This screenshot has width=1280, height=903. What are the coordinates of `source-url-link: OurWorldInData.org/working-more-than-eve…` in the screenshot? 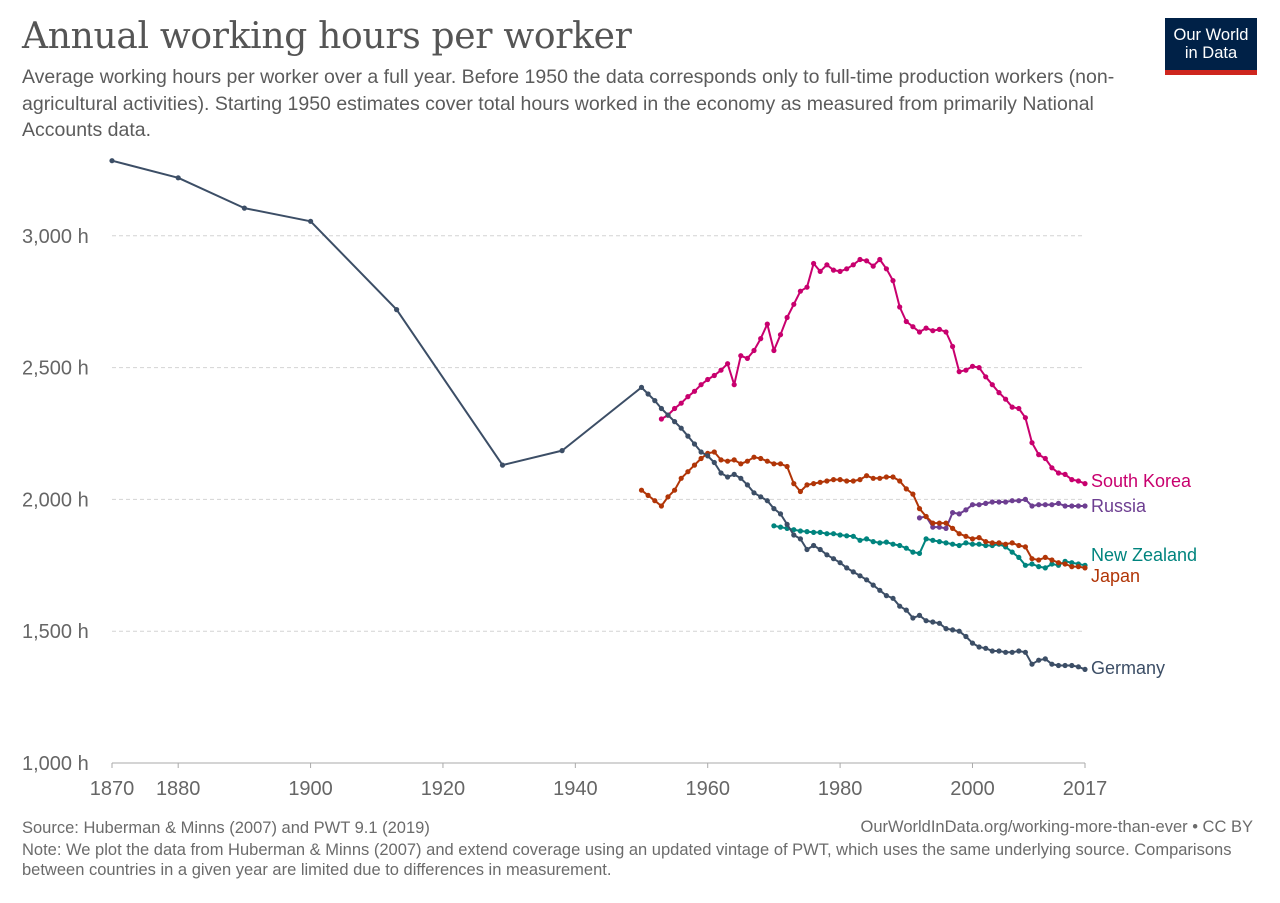 It's located at (1056, 827).